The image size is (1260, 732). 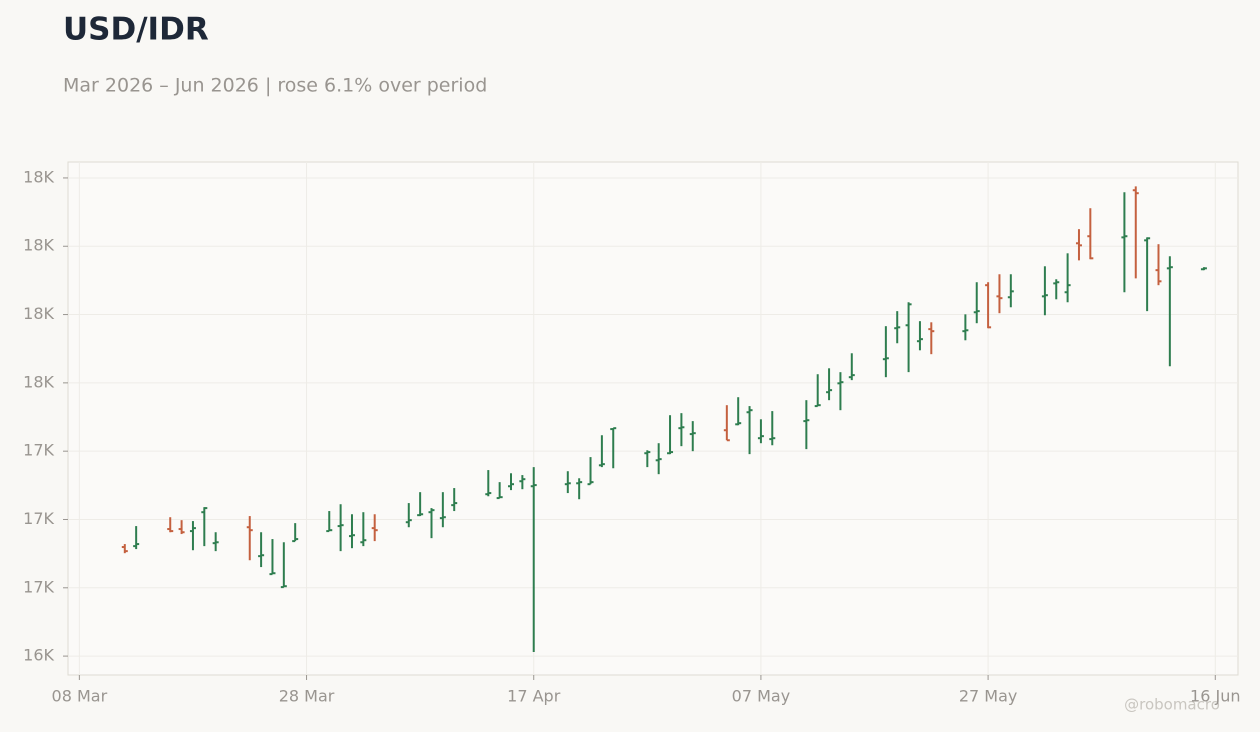 I want to click on x-tick-label: 08 Mar, so click(x=80, y=696).